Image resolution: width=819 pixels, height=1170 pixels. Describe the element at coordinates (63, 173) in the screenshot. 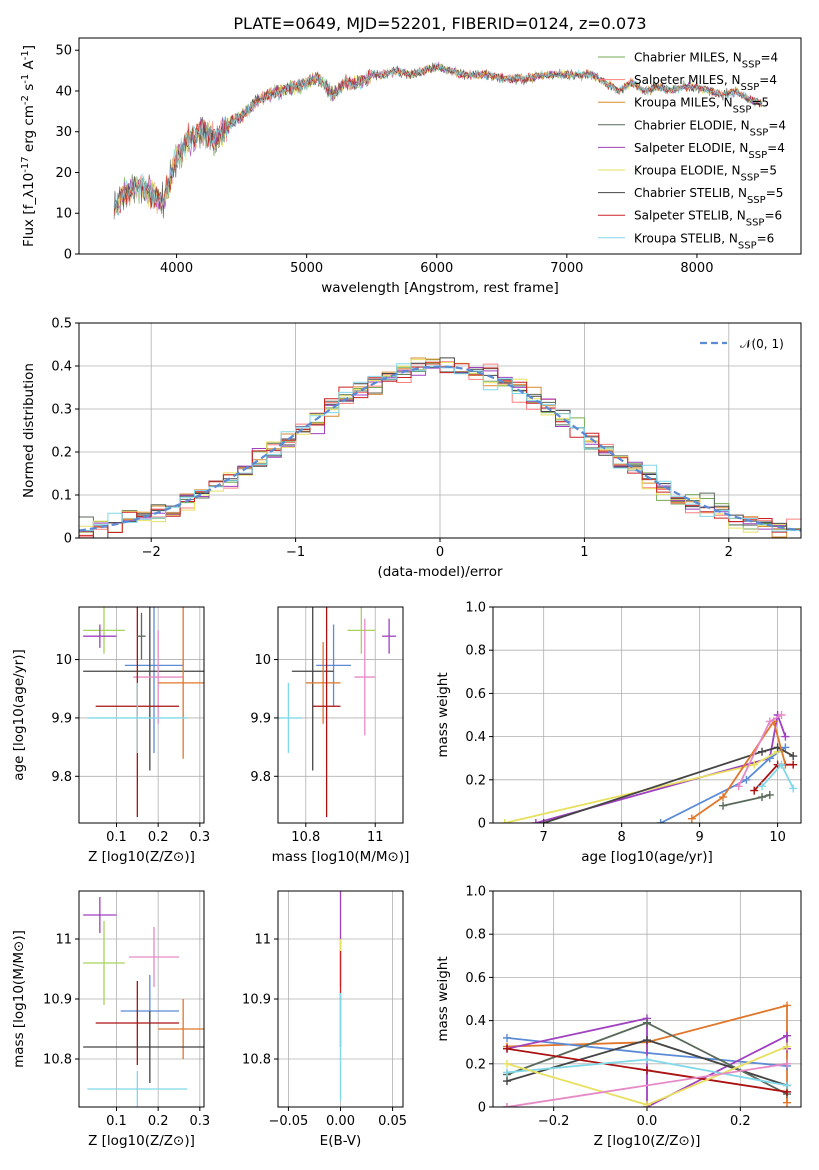

I see `y-tick-label: 20` at that location.